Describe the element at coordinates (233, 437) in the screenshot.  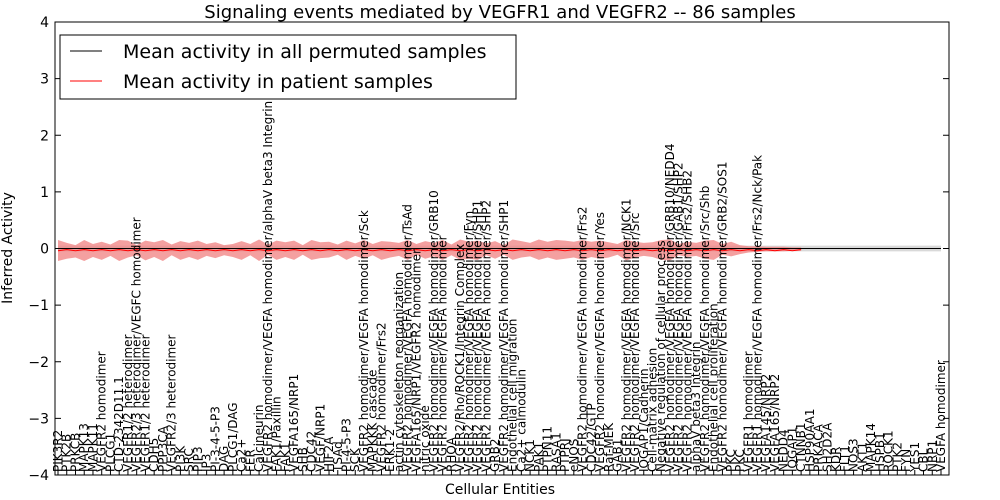
I see `category-label: PLCG1/DAG` at that location.